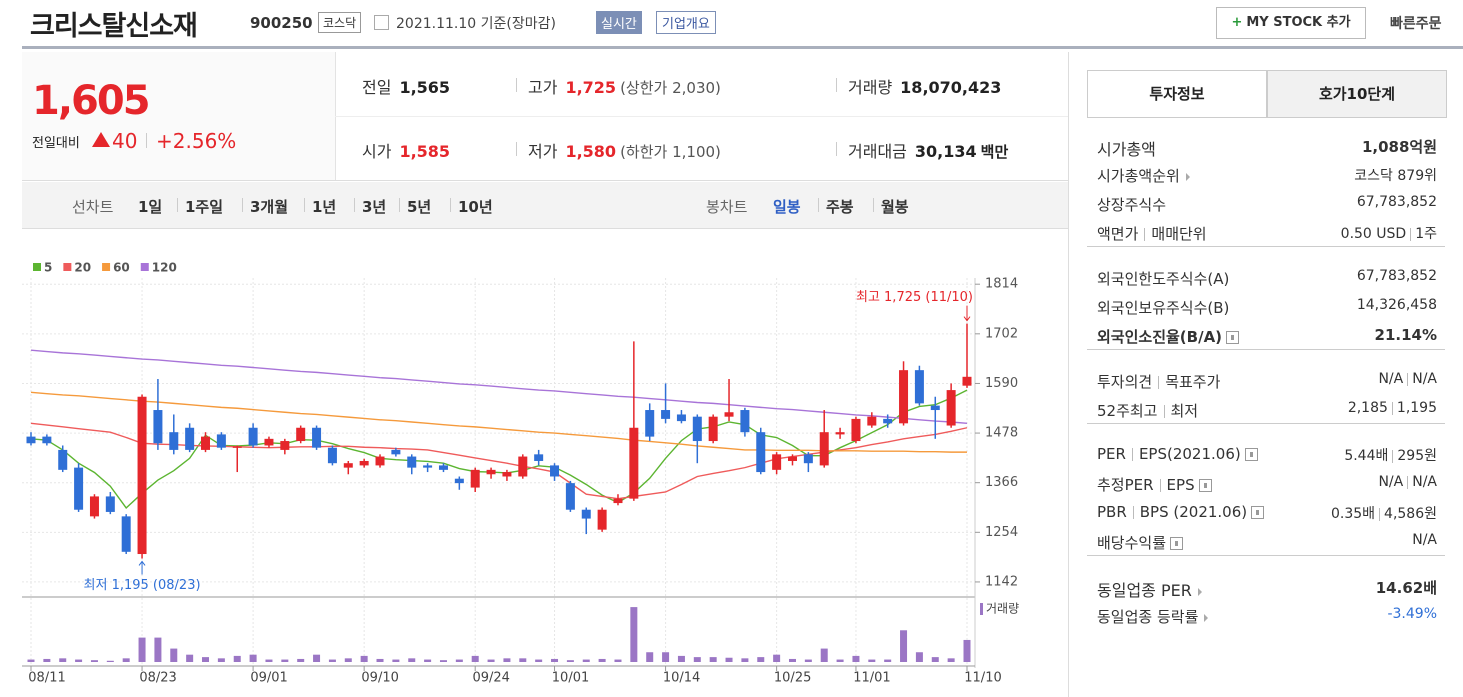 Image resolution: width=1463 pixels, height=697 pixels. What do you see at coordinates (1291, 23) in the screenshot?
I see `mystock-button: + MY STOCK 추가` at bounding box center [1291, 23].